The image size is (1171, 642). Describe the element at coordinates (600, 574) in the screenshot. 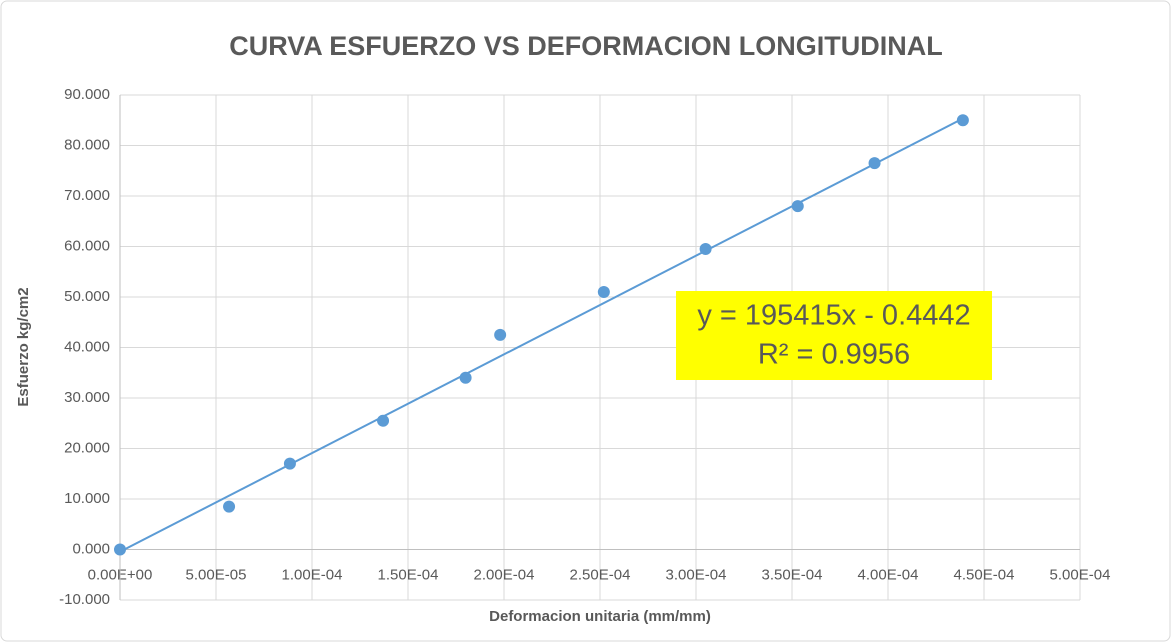

I see `x-tick-label: 2.50E-04` at that location.